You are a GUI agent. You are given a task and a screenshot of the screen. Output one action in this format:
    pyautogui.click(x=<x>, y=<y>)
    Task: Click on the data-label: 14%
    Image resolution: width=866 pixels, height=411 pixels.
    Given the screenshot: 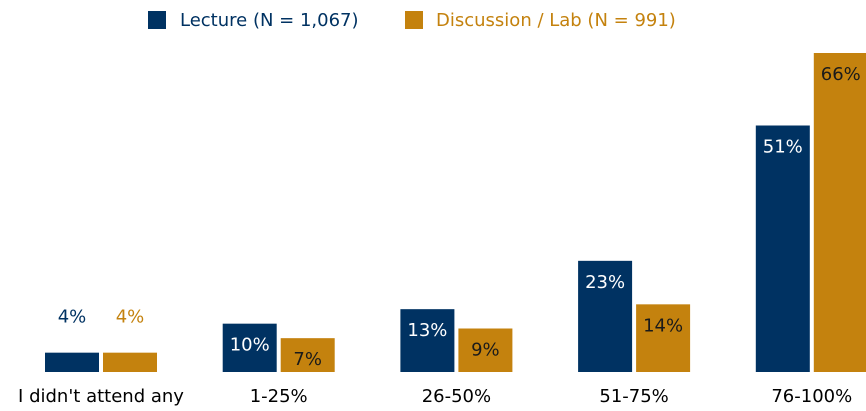 What is the action you would take?
    pyautogui.click(x=663, y=325)
    